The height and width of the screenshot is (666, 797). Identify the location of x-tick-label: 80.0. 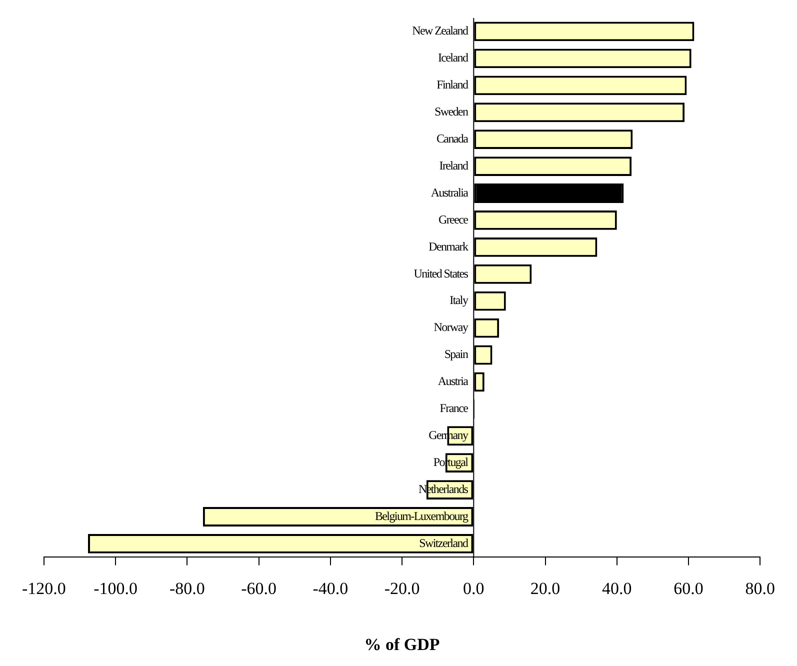
(760, 588).